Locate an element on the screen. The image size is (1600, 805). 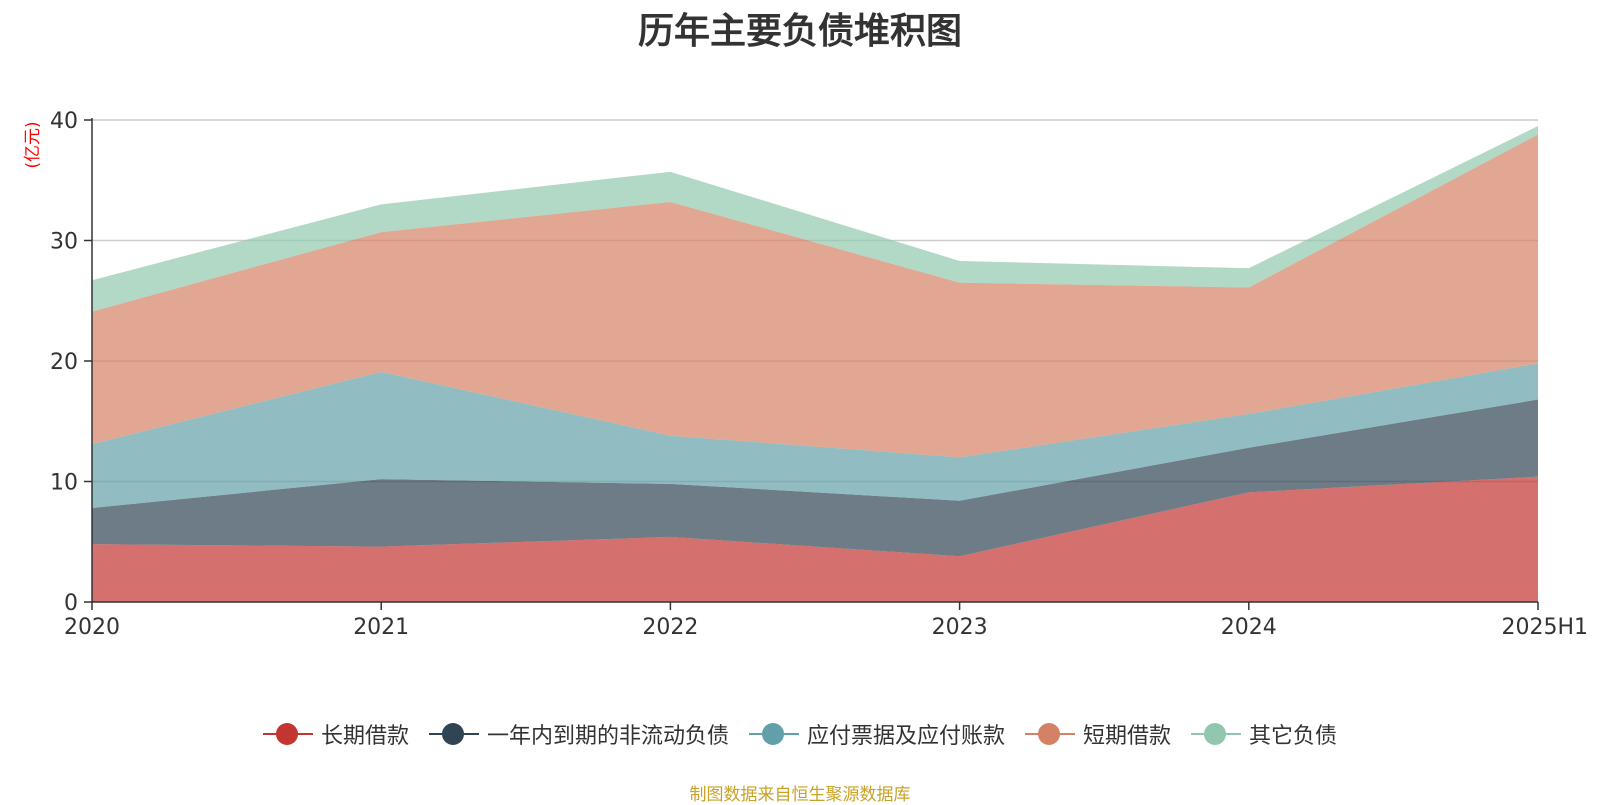
legend-item-2: 一年内到期的非流动负债 is located at coordinates (578, 734).